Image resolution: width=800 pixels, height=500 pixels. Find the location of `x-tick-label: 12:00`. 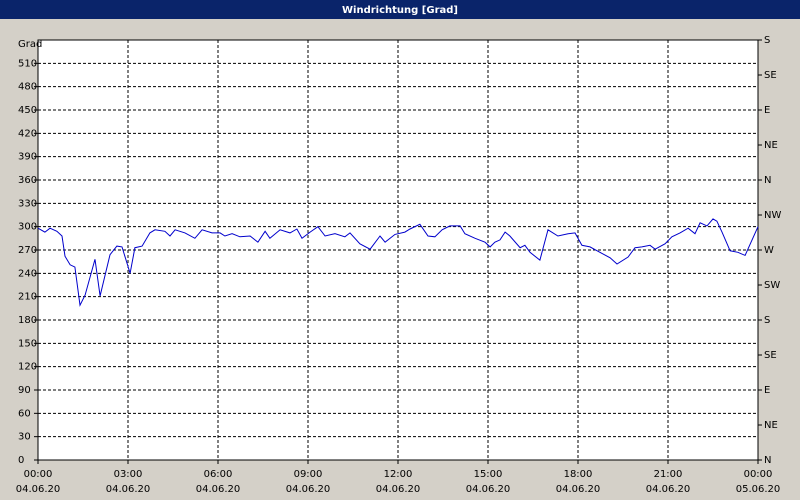

x-tick-label: 12:00 is located at coordinates (398, 474).